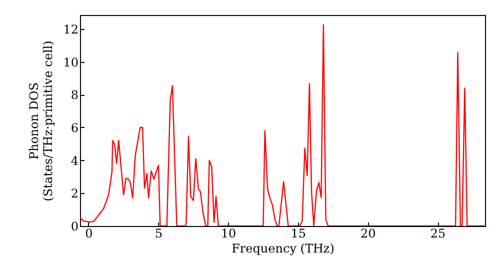  What do you see at coordinates (70, 62) in the screenshot?
I see `y-tick-label: 10` at bounding box center [70, 62].